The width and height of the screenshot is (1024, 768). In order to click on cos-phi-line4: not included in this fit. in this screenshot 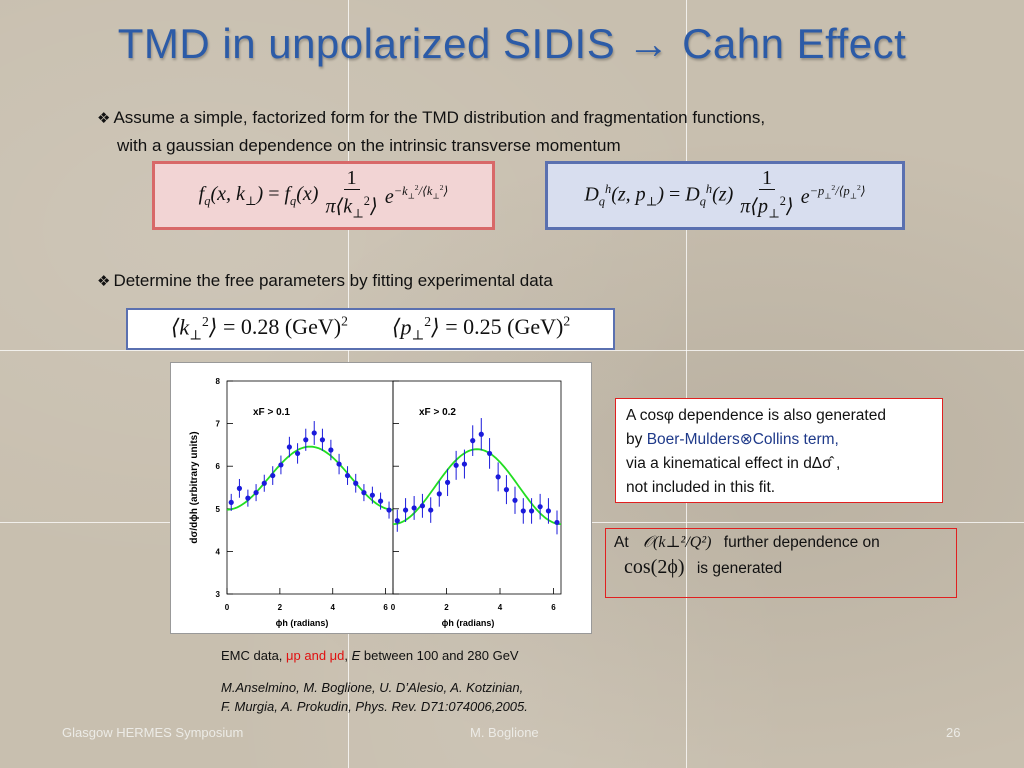, I will do `click(701, 487)`.